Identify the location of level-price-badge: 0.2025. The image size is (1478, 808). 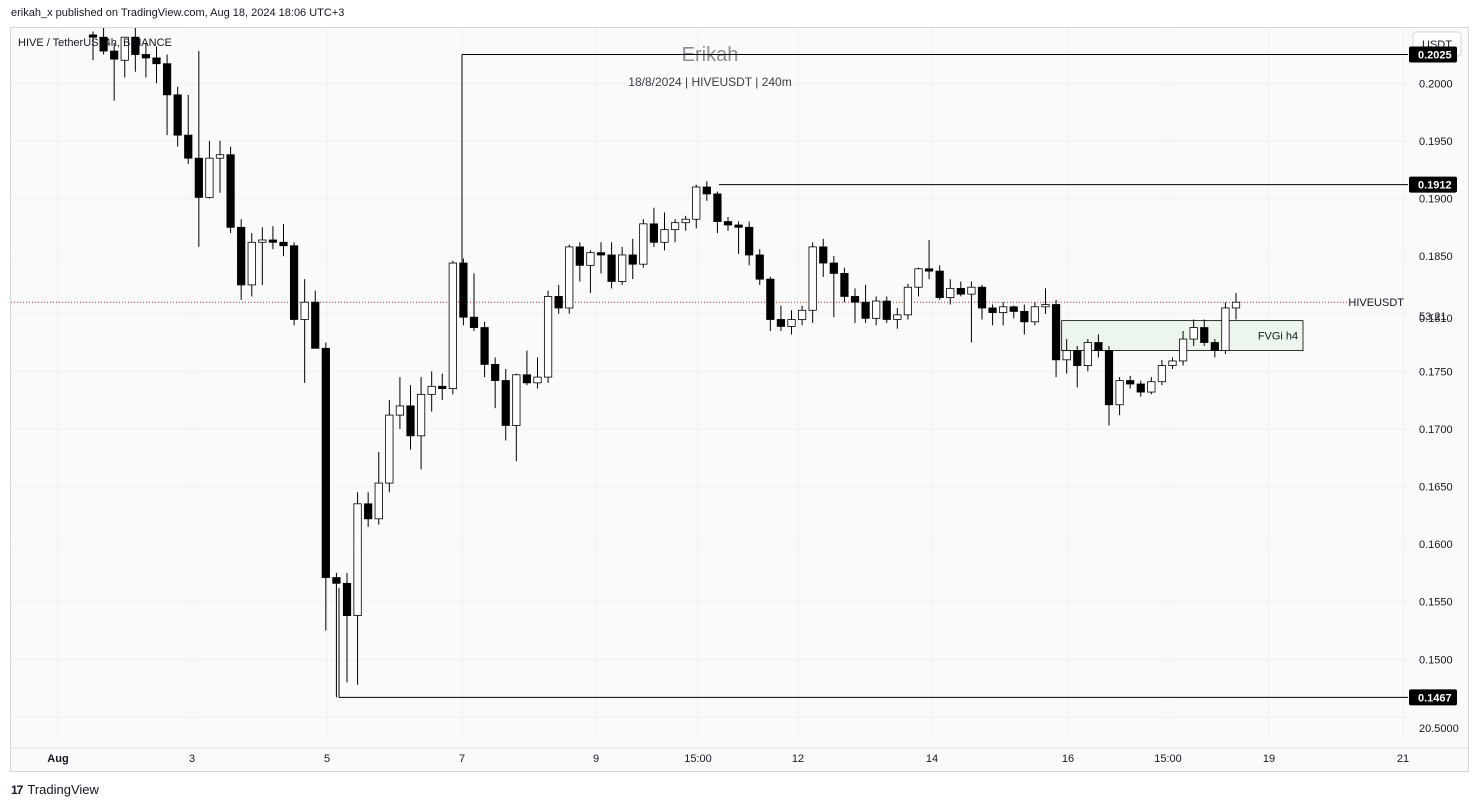
(1433, 54).